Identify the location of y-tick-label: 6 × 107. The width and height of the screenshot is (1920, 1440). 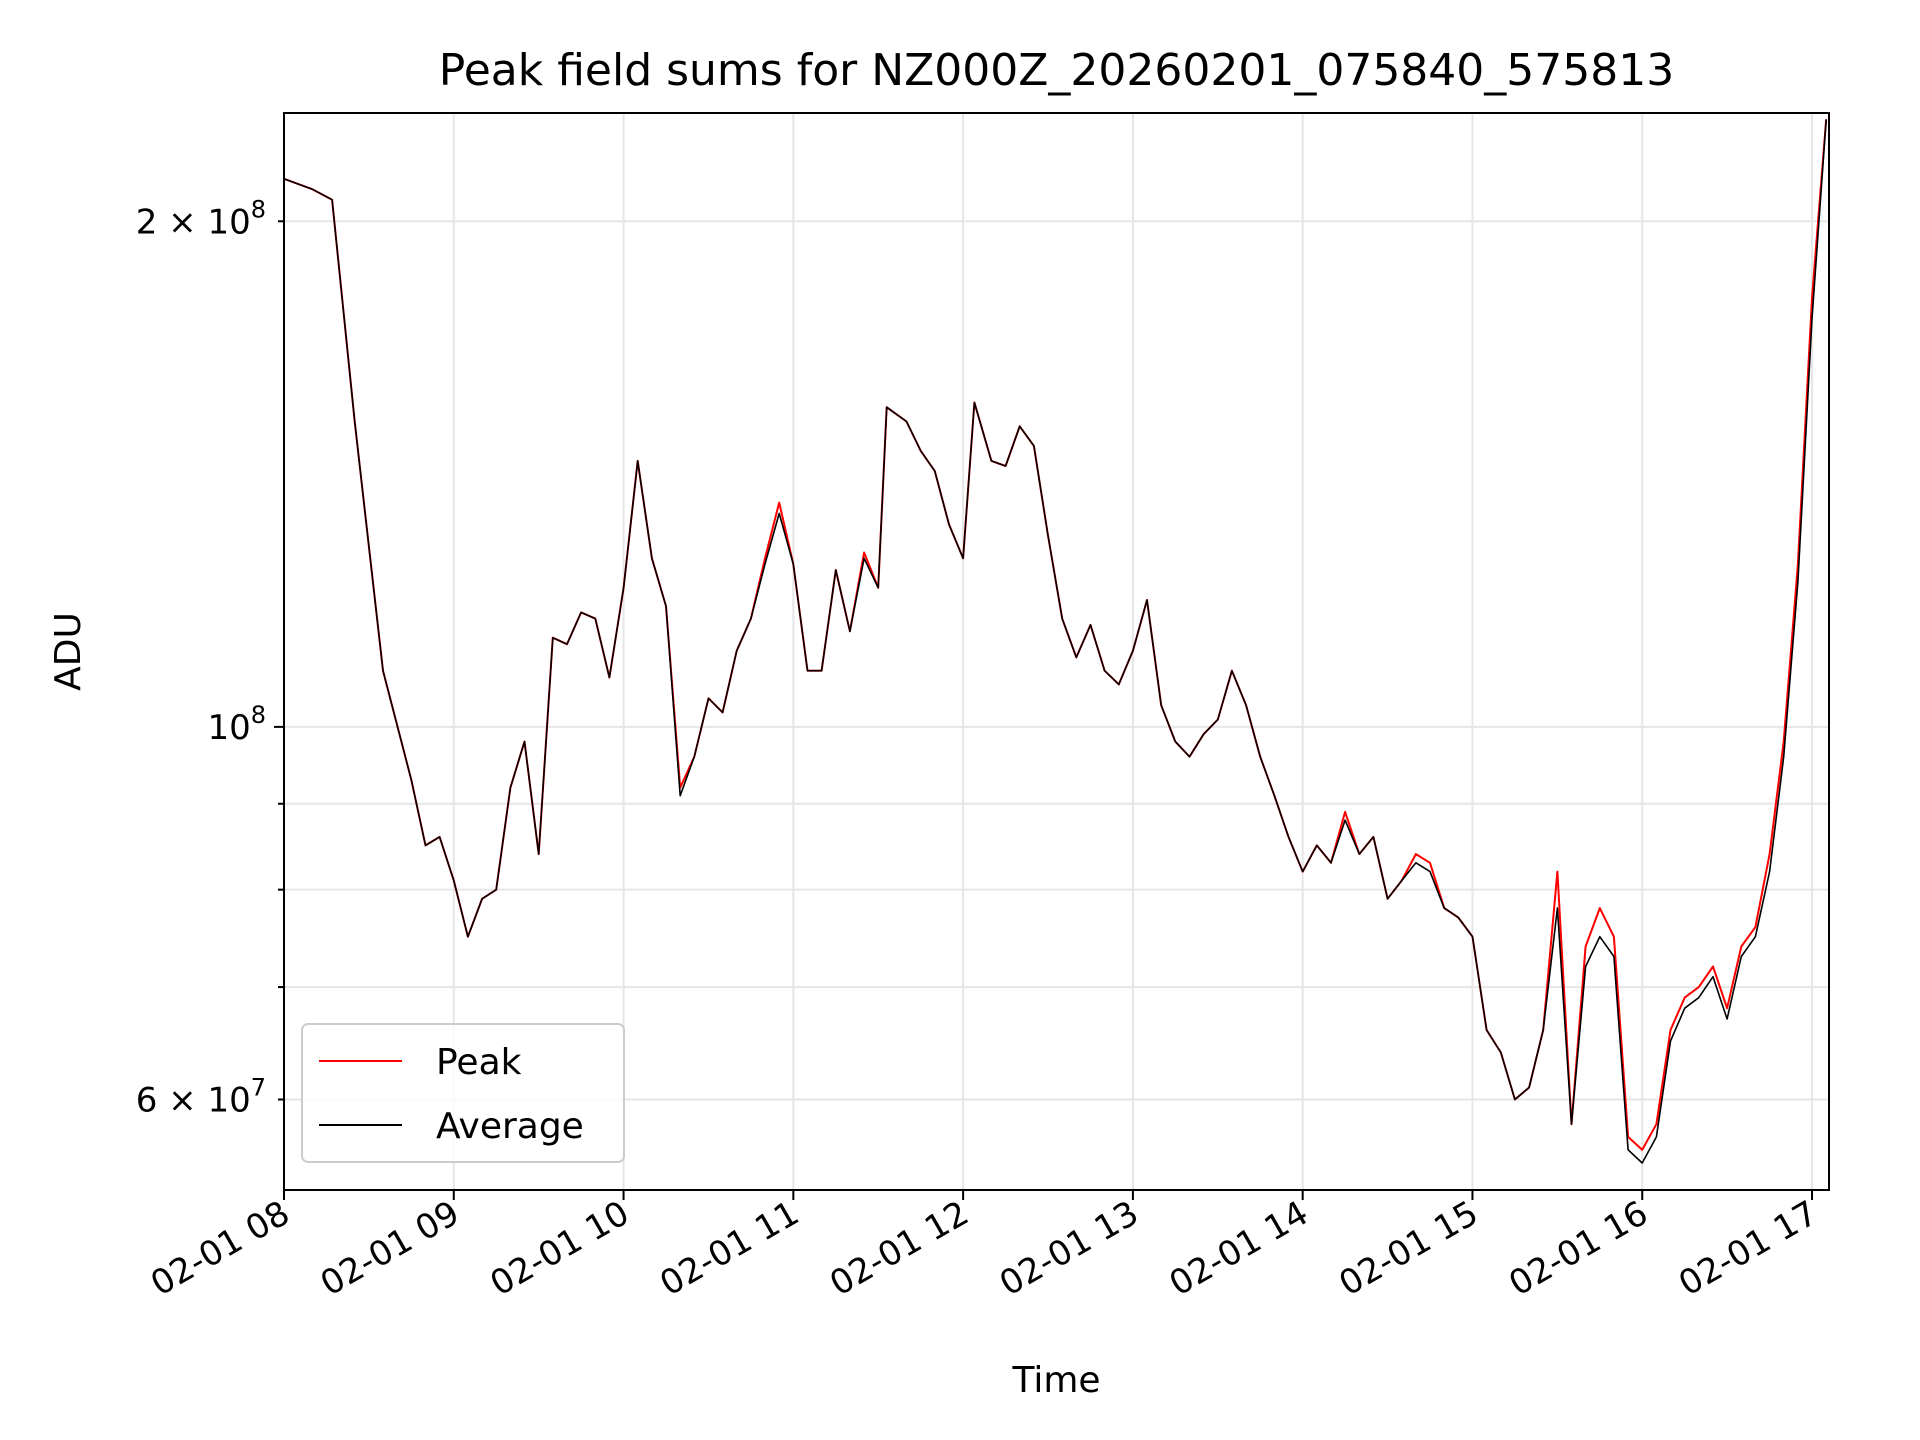
(201, 1097).